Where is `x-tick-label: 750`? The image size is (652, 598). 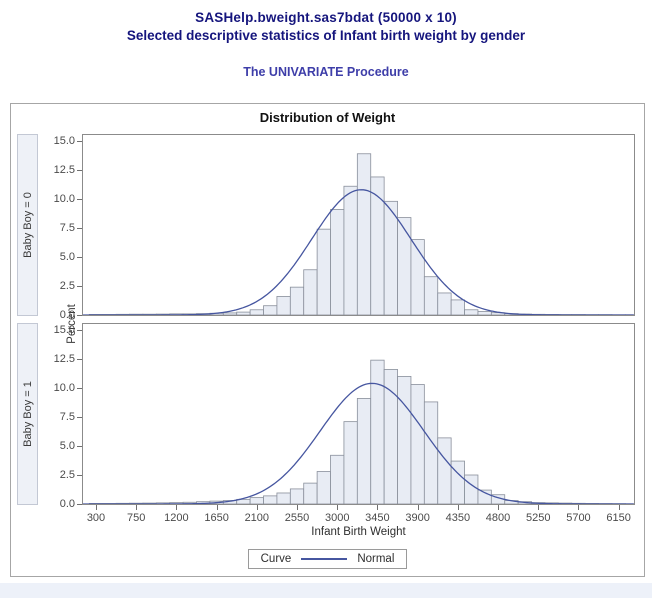
x-tick-label: 750 is located at coordinates (136, 518).